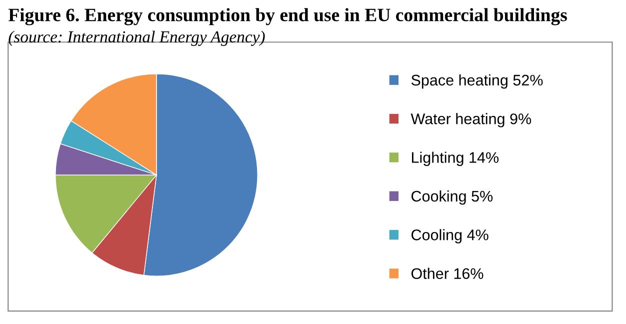  Describe the element at coordinates (136, 38) in the screenshot. I see `chart-subtitle: (source: International Energy Agency)` at that location.